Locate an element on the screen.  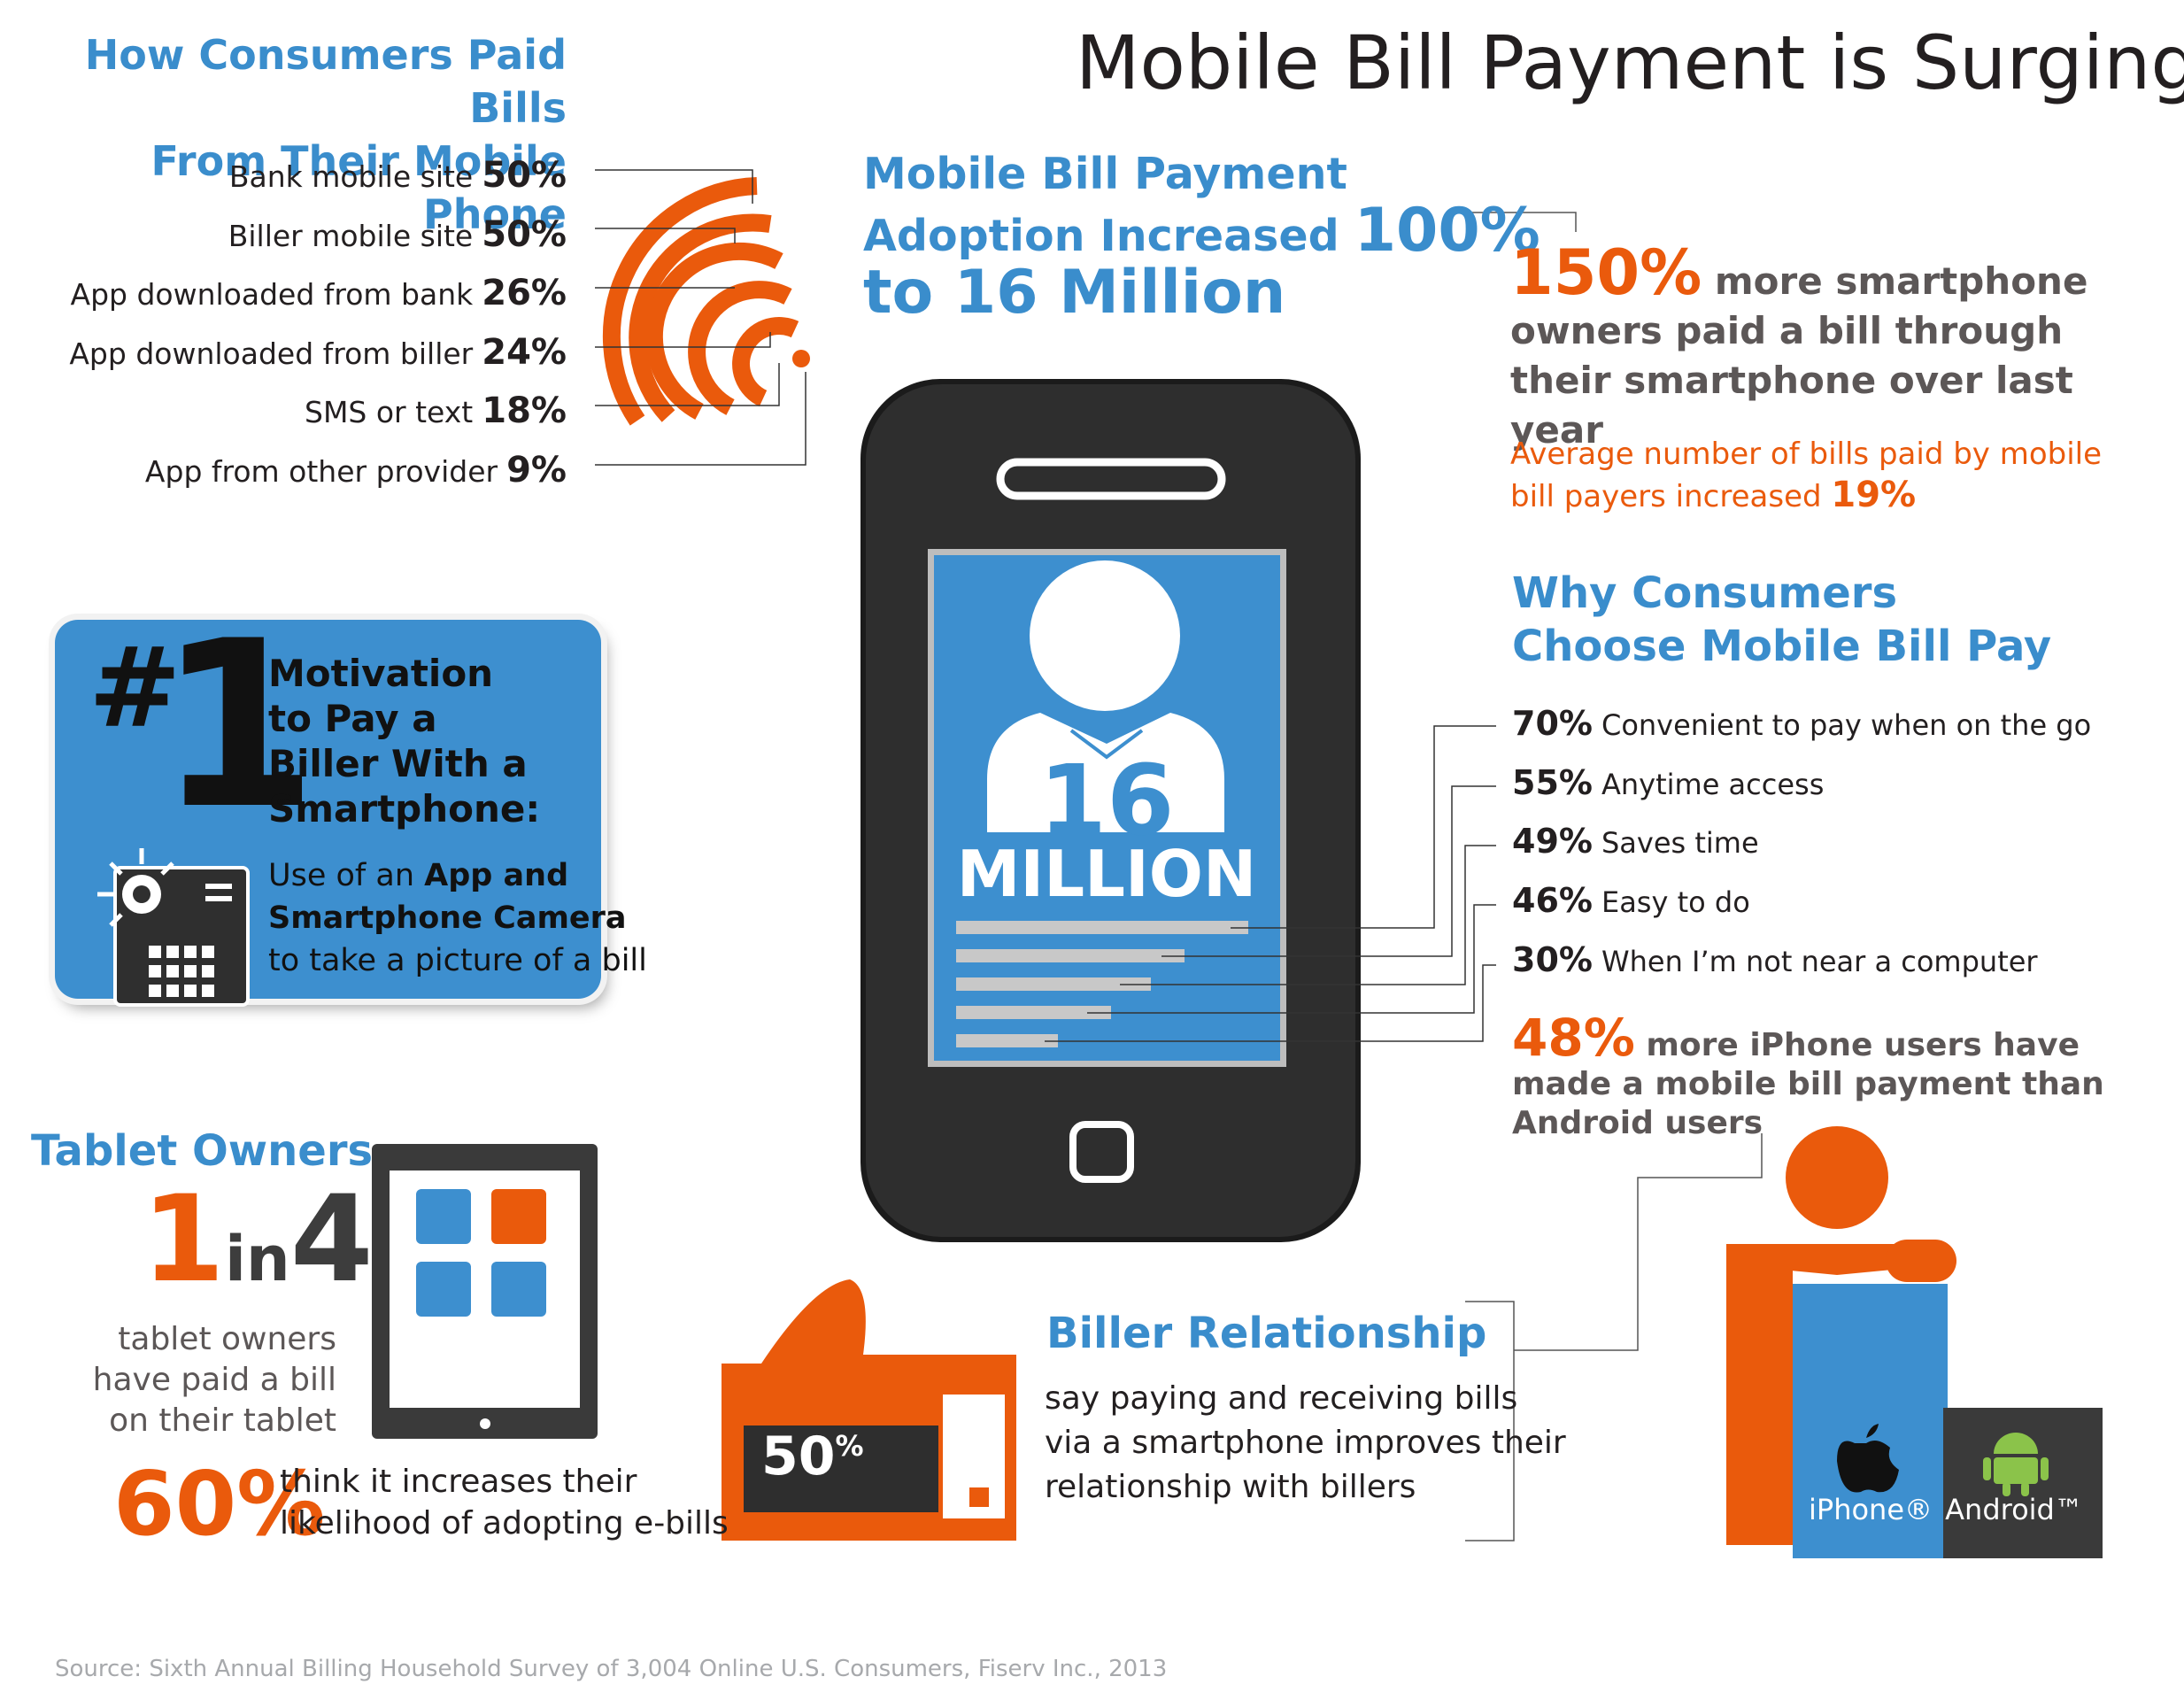
biller-title: Biller Relationship is located at coordinates (1266, 1333).